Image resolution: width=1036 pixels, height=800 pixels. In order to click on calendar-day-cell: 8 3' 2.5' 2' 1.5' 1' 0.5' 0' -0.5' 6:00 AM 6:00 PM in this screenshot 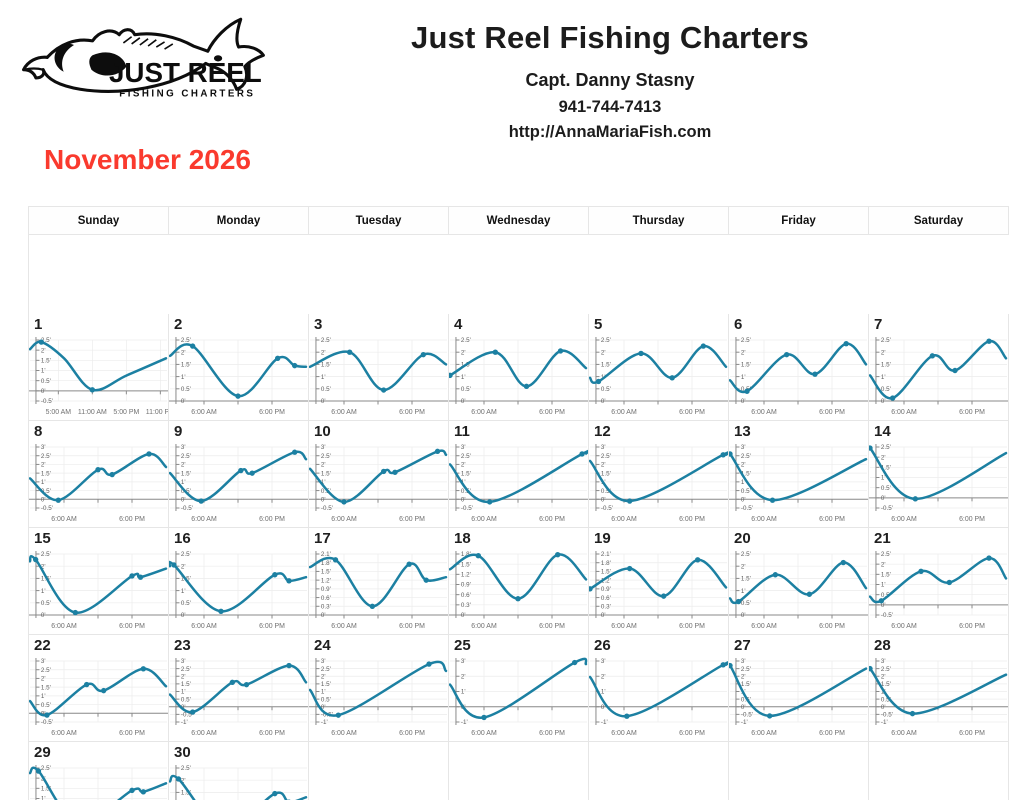, I will do `click(99, 474)`.